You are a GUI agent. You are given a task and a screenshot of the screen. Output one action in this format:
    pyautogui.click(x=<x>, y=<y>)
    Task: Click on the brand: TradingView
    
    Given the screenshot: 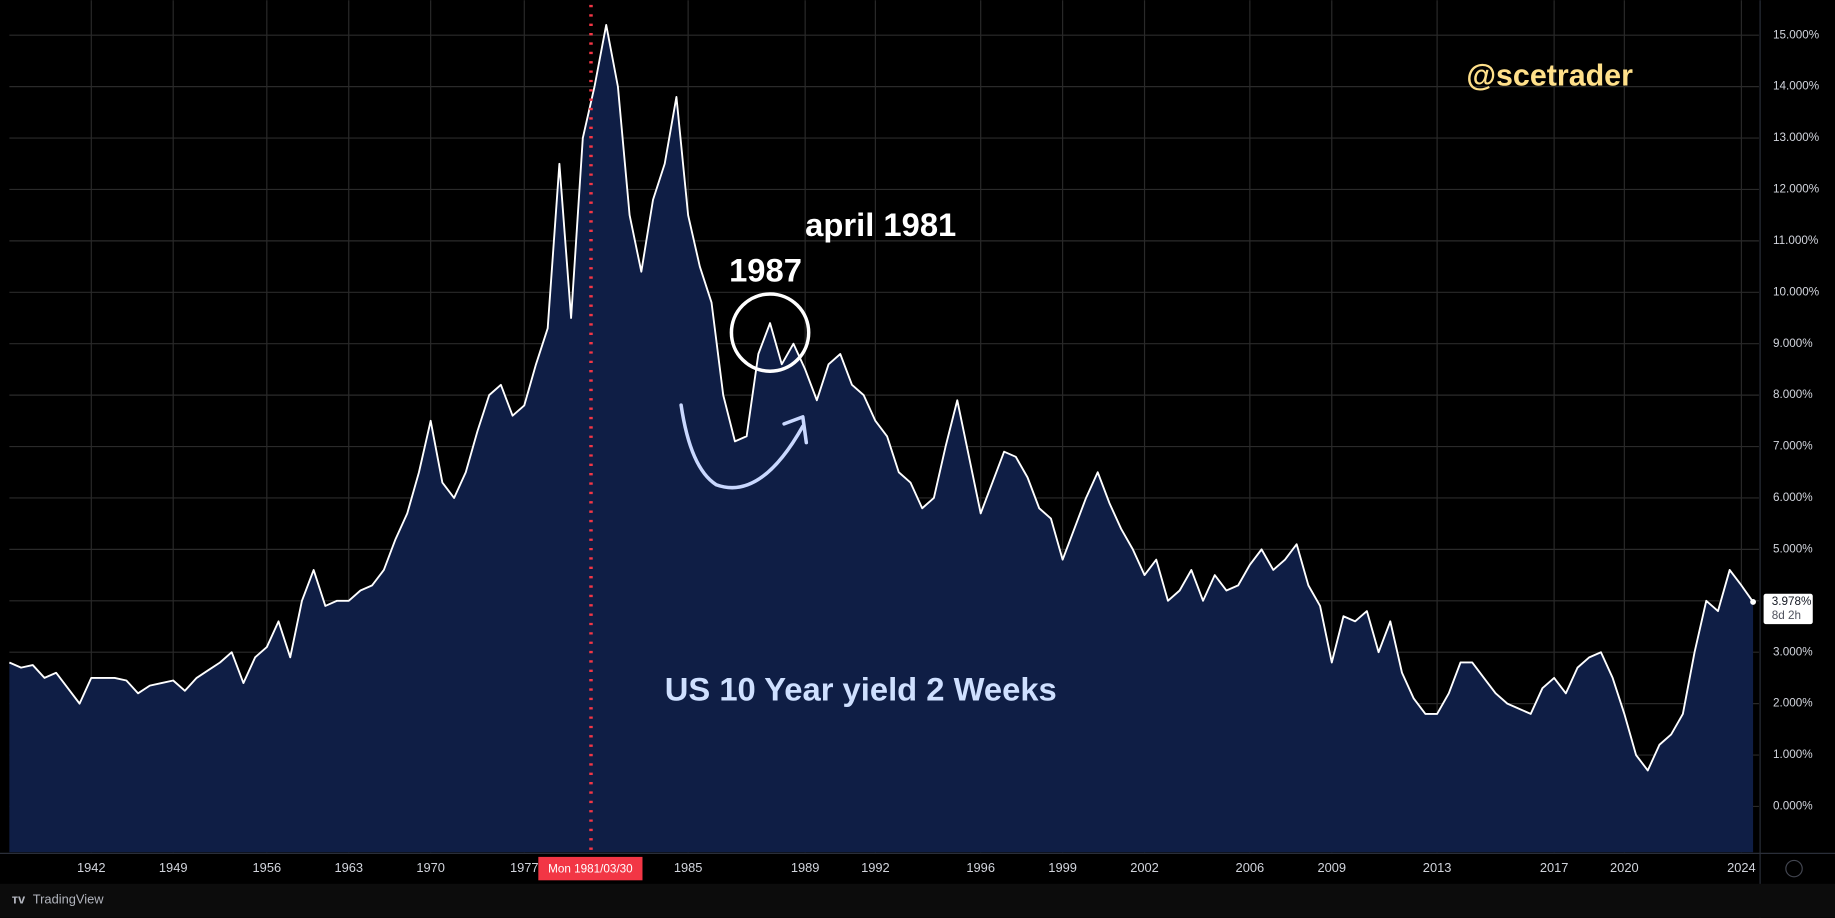 What is the action you would take?
    pyautogui.click(x=68, y=899)
    